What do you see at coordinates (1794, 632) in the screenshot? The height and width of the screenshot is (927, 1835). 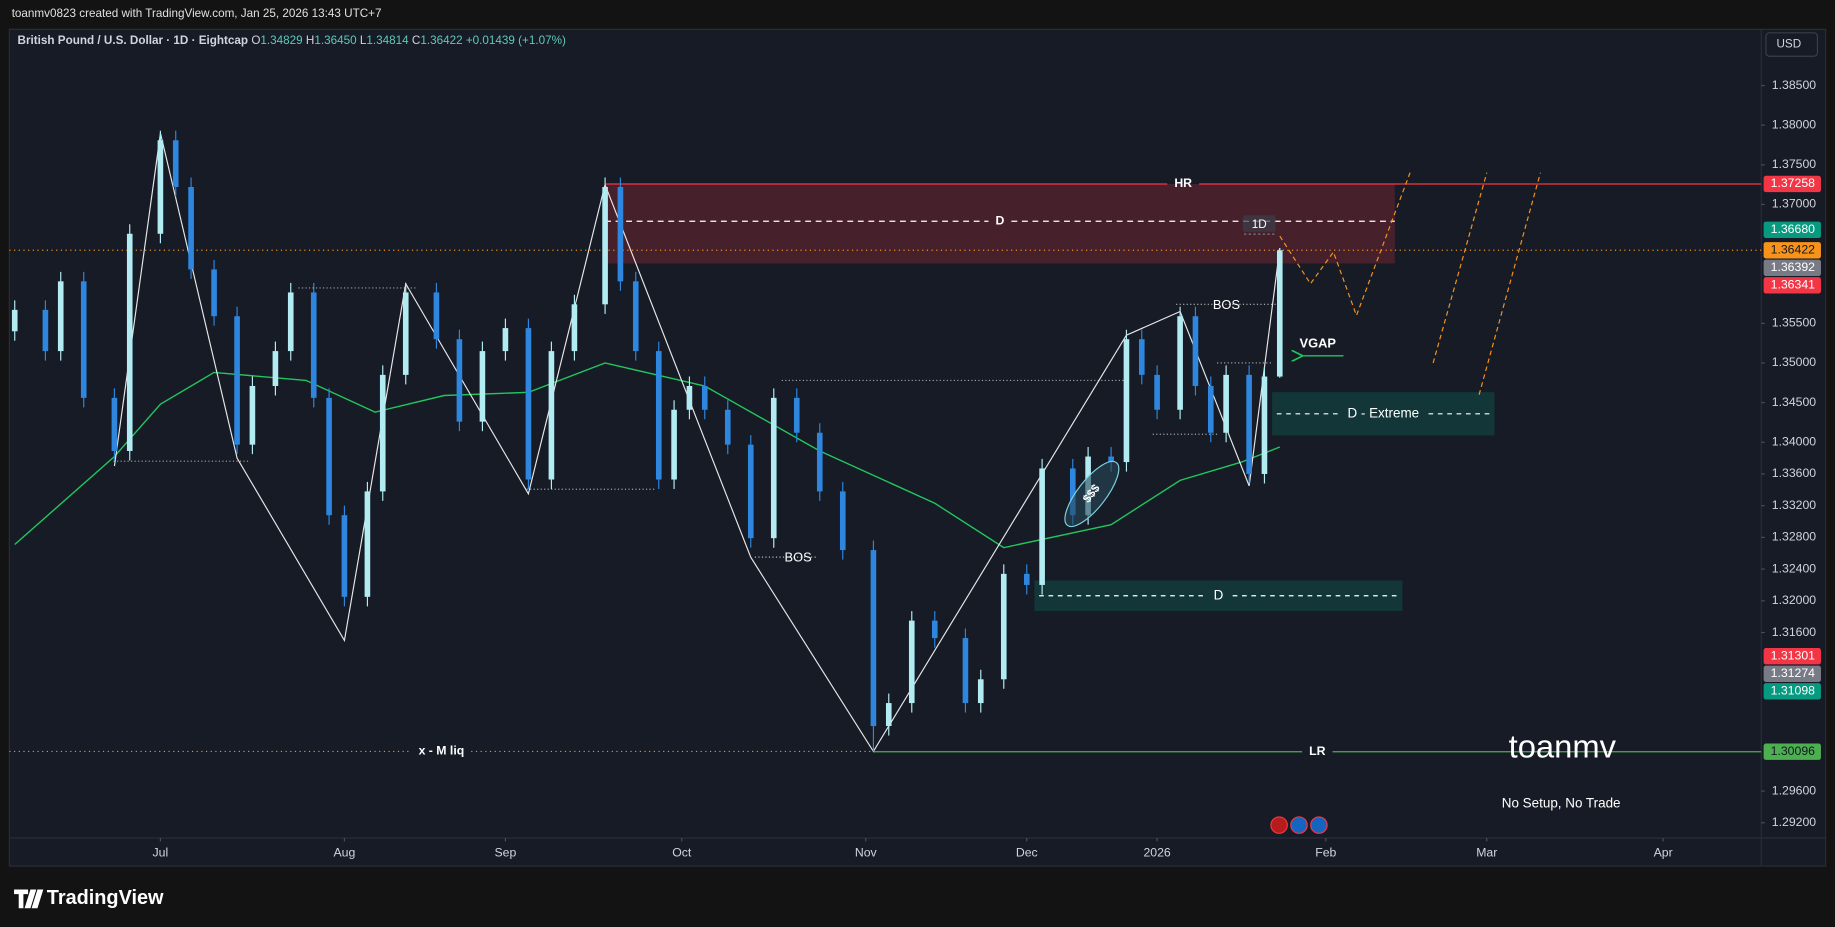 I see `y-tick-label: 1.31600` at bounding box center [1794, 632].